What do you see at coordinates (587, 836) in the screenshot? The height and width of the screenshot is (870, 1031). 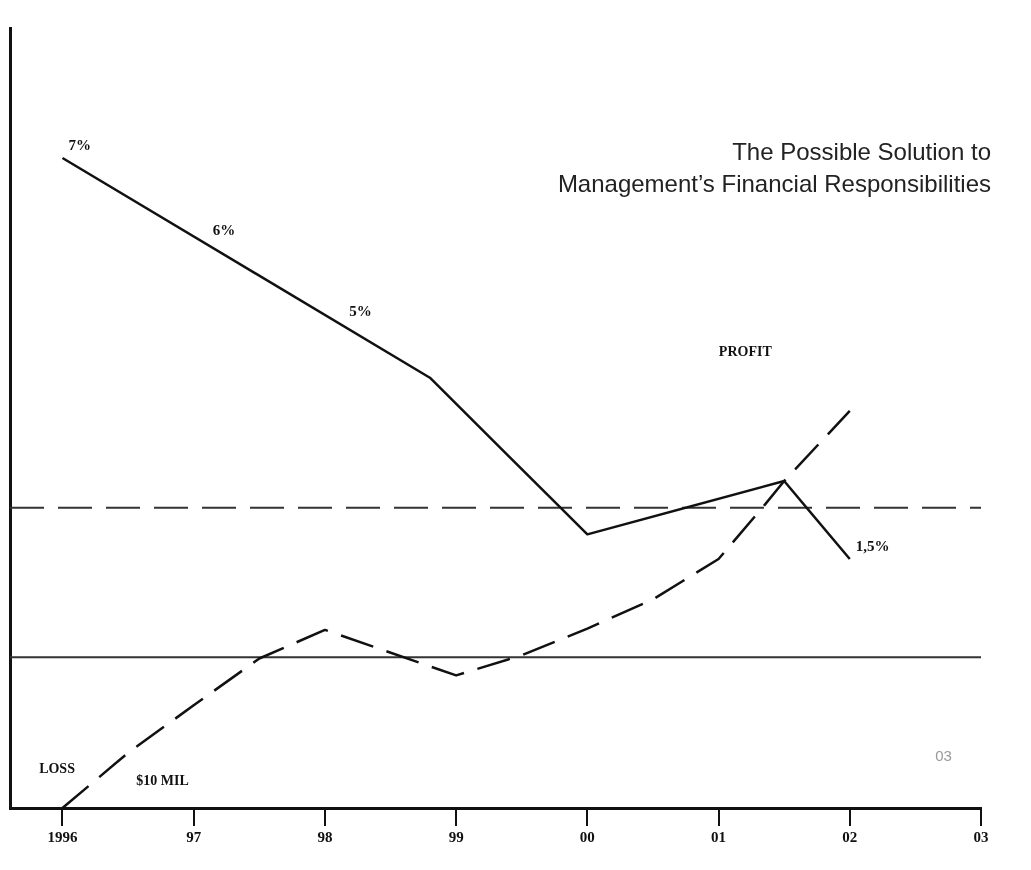 I see `x-tick-label: 00` at bounding box center [587, 836].